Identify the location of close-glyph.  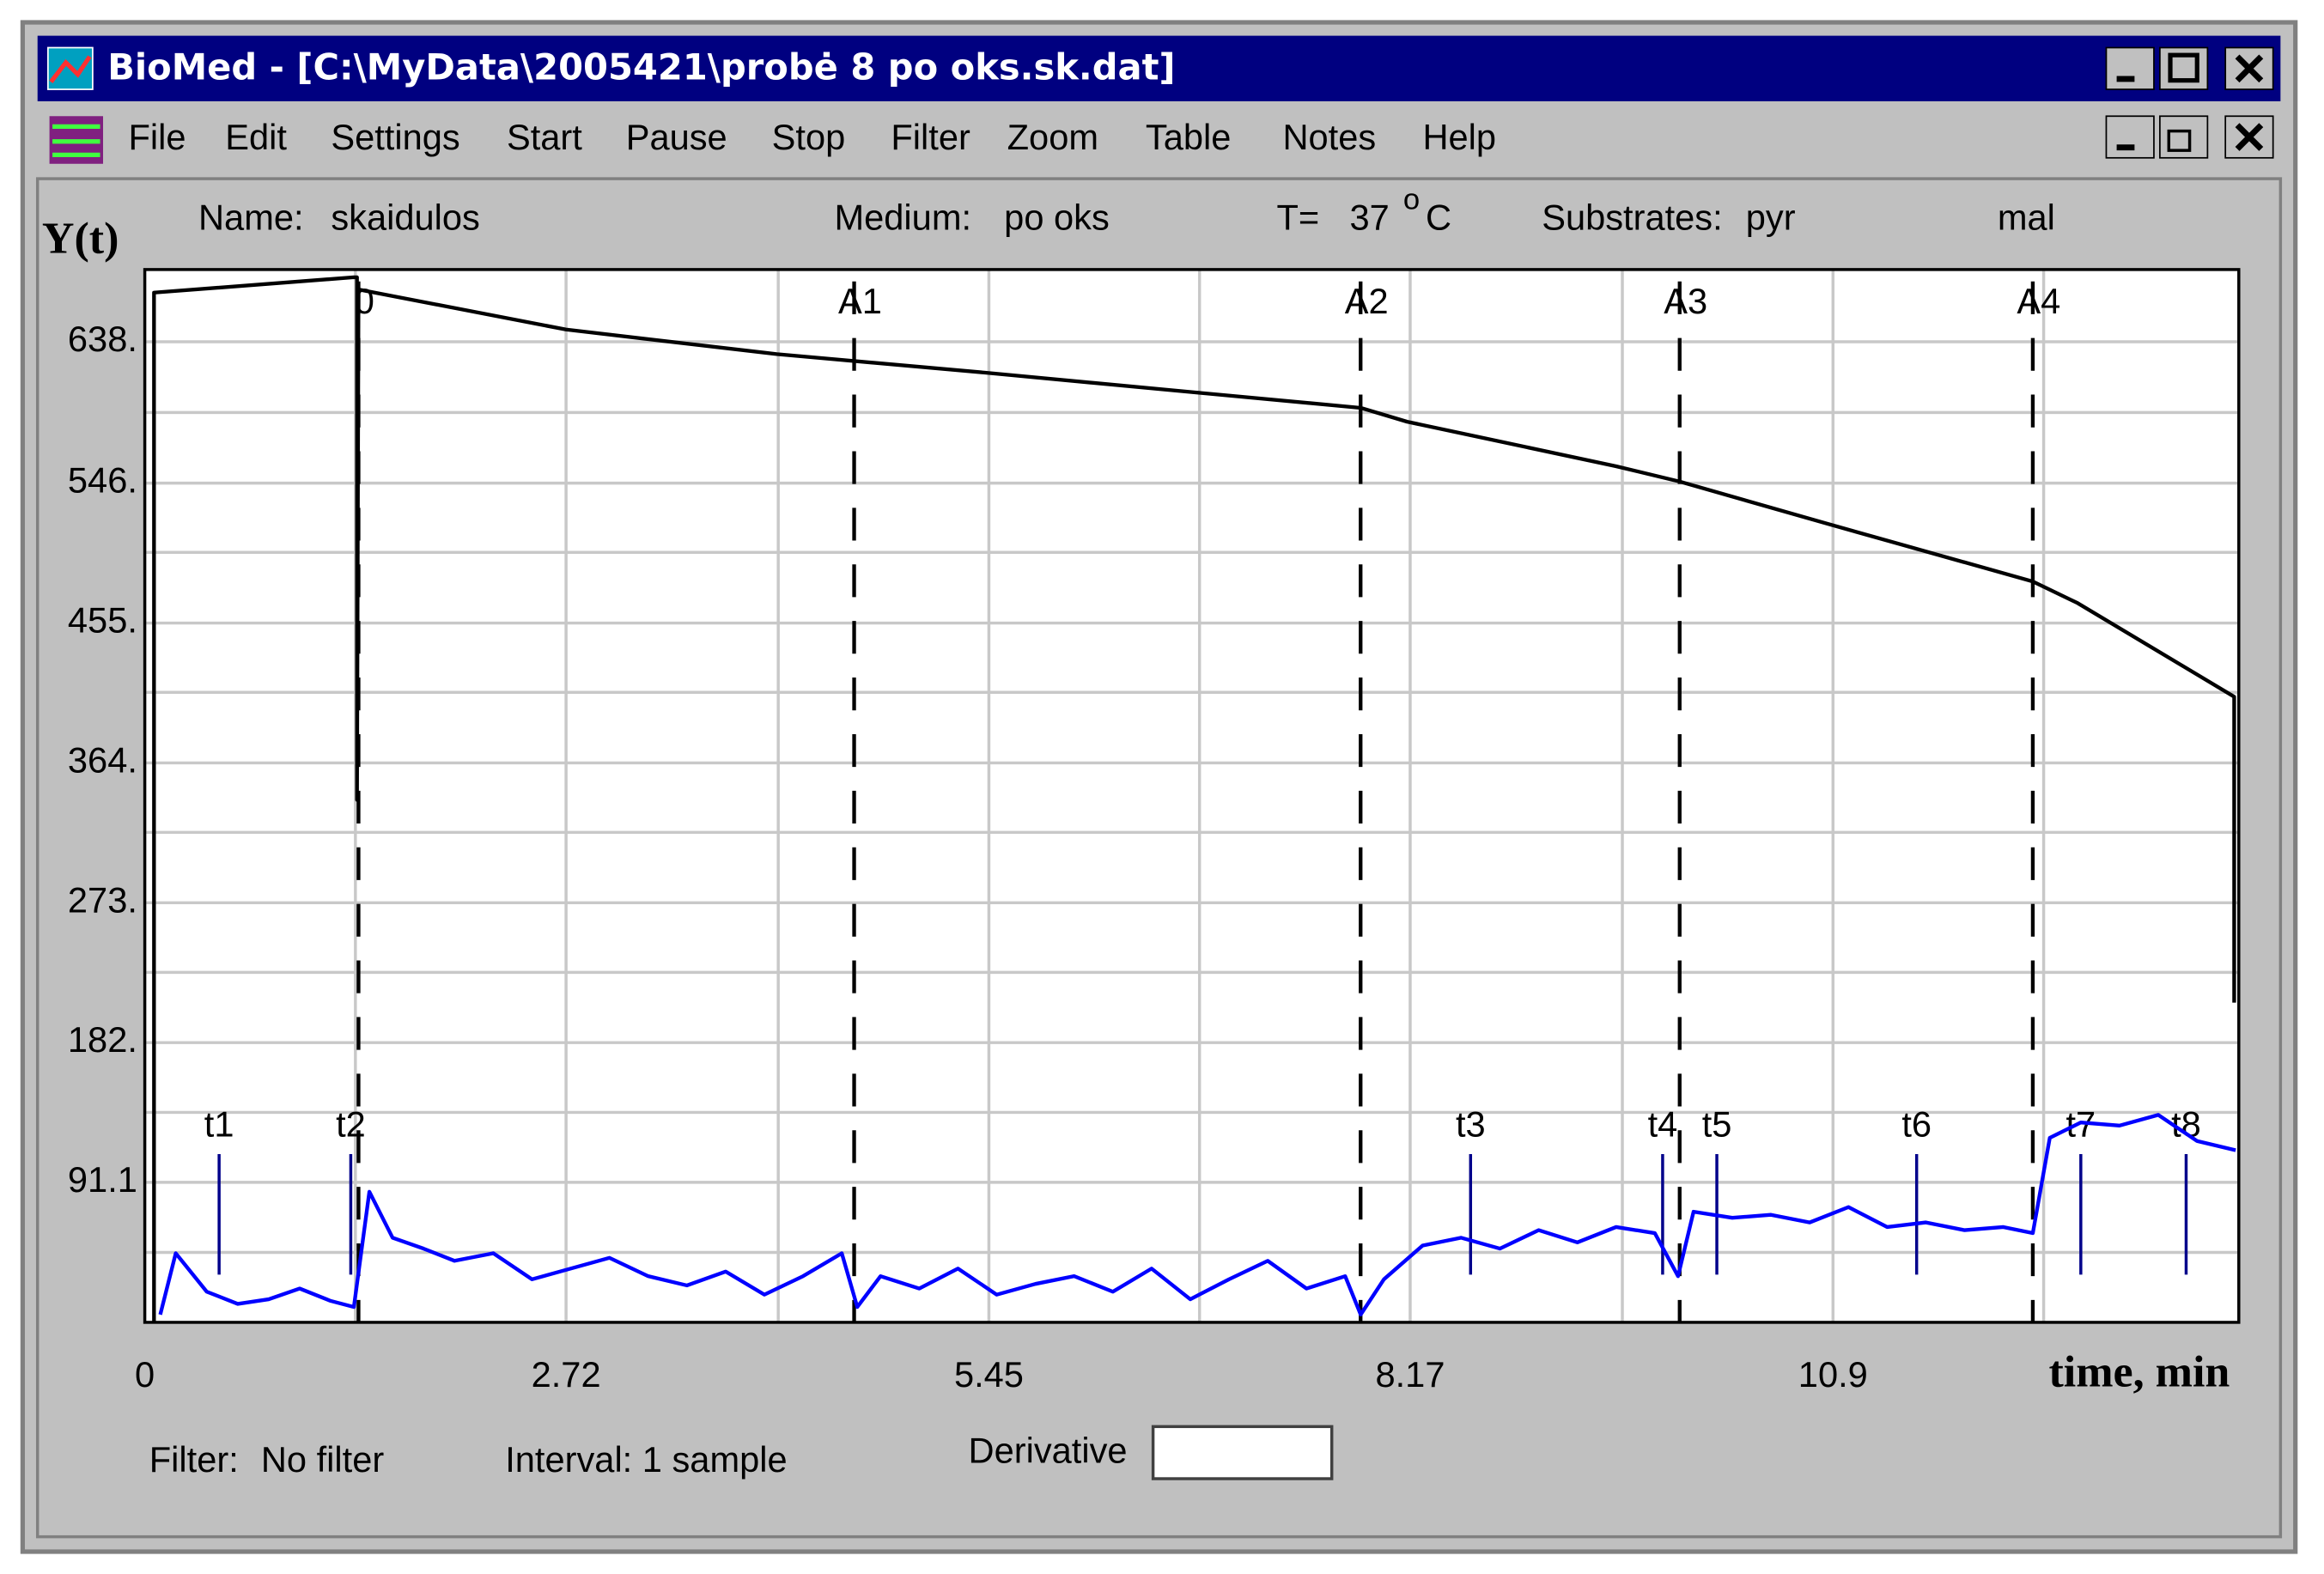
(2250, 69).